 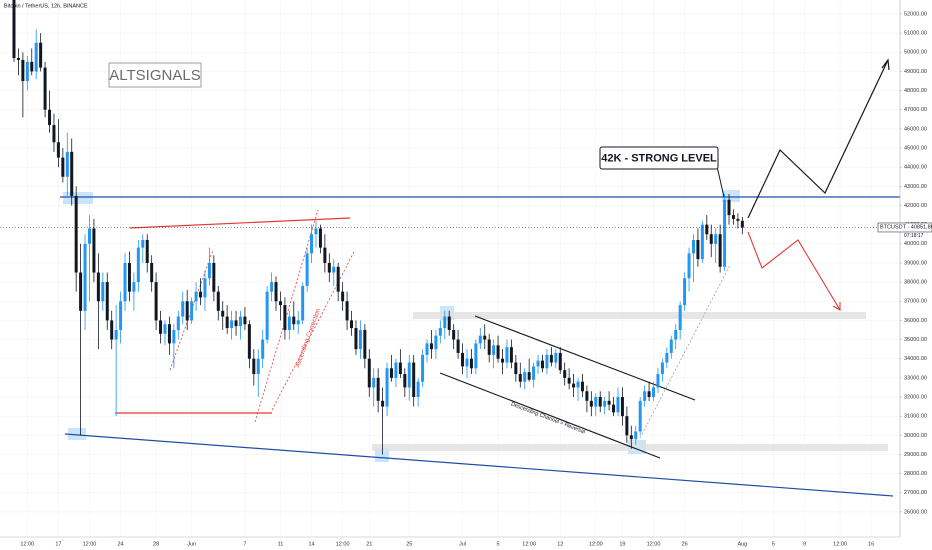 I want to click on arrow-head, so click(x=836, y=306).